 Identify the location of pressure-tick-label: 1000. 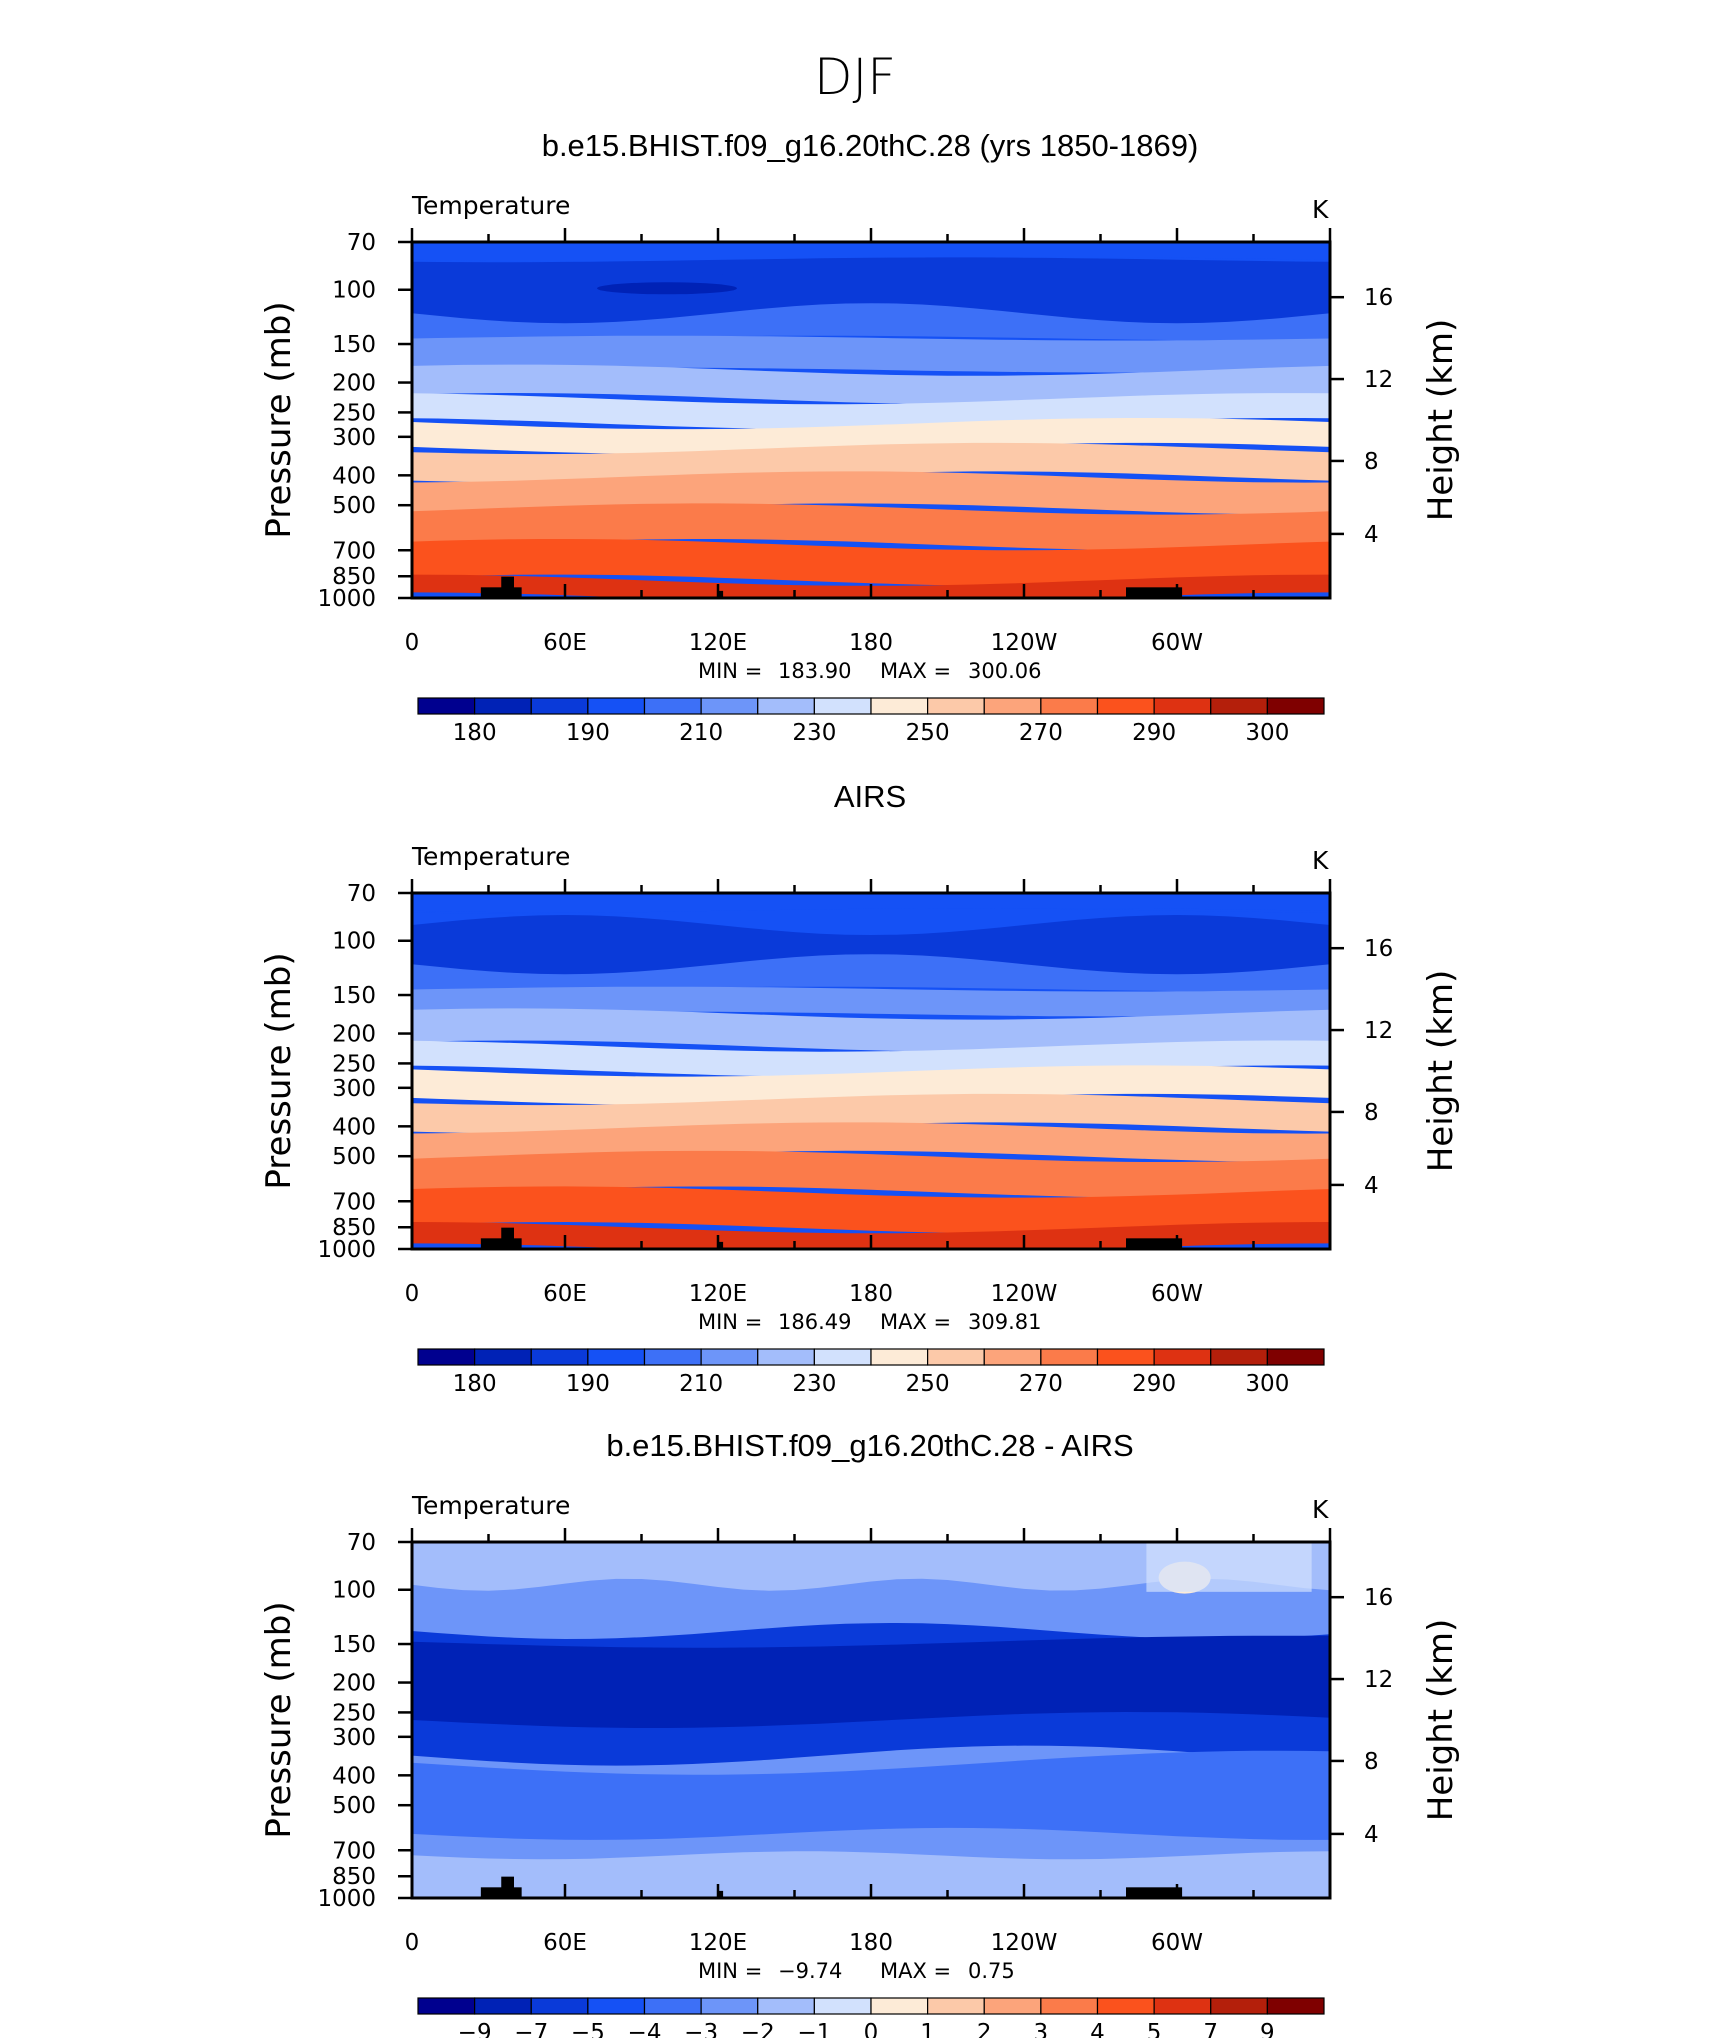
(346, 599).